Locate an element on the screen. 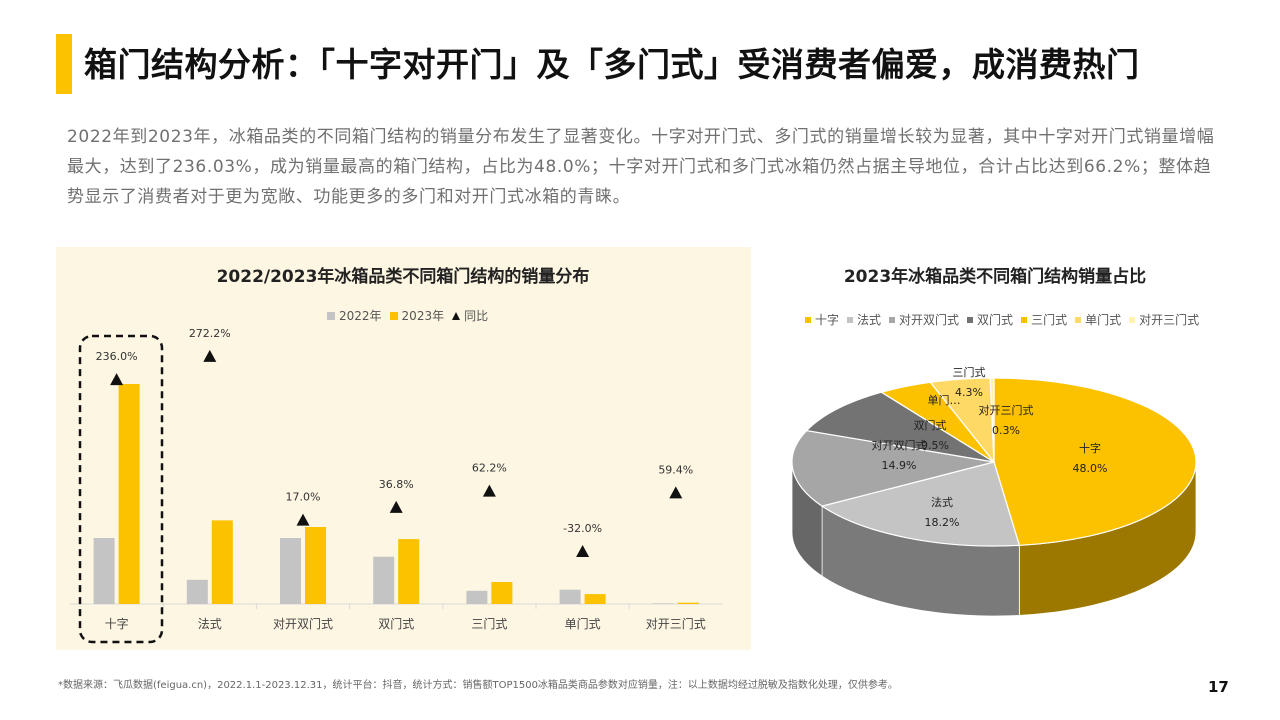 The width and height of the screenshot is (1280, 720). pie-legend-label-1: 法式 is located at coordinates (869, 320).